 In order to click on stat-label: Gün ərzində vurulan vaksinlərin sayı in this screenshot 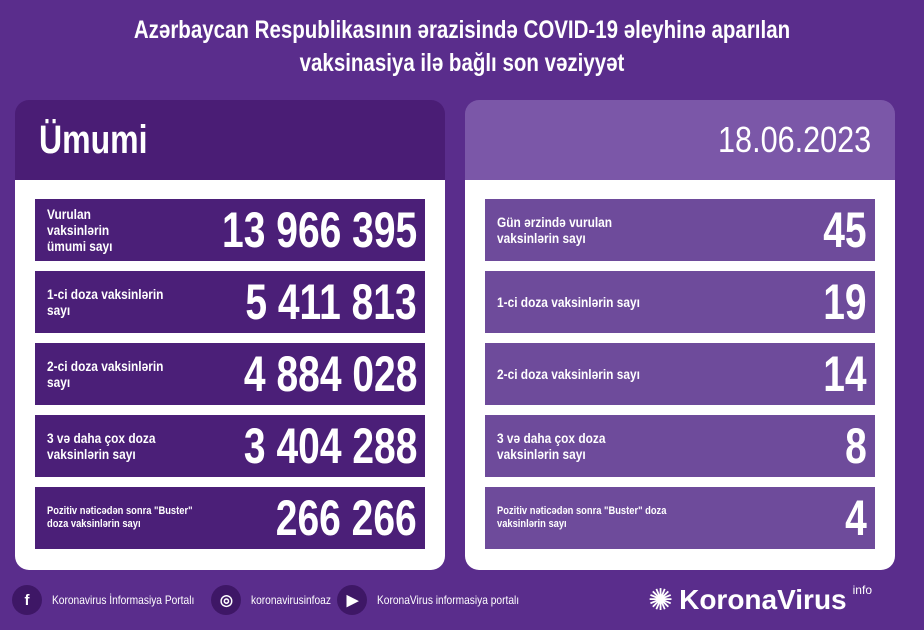, I will do `click(555, 230)`.